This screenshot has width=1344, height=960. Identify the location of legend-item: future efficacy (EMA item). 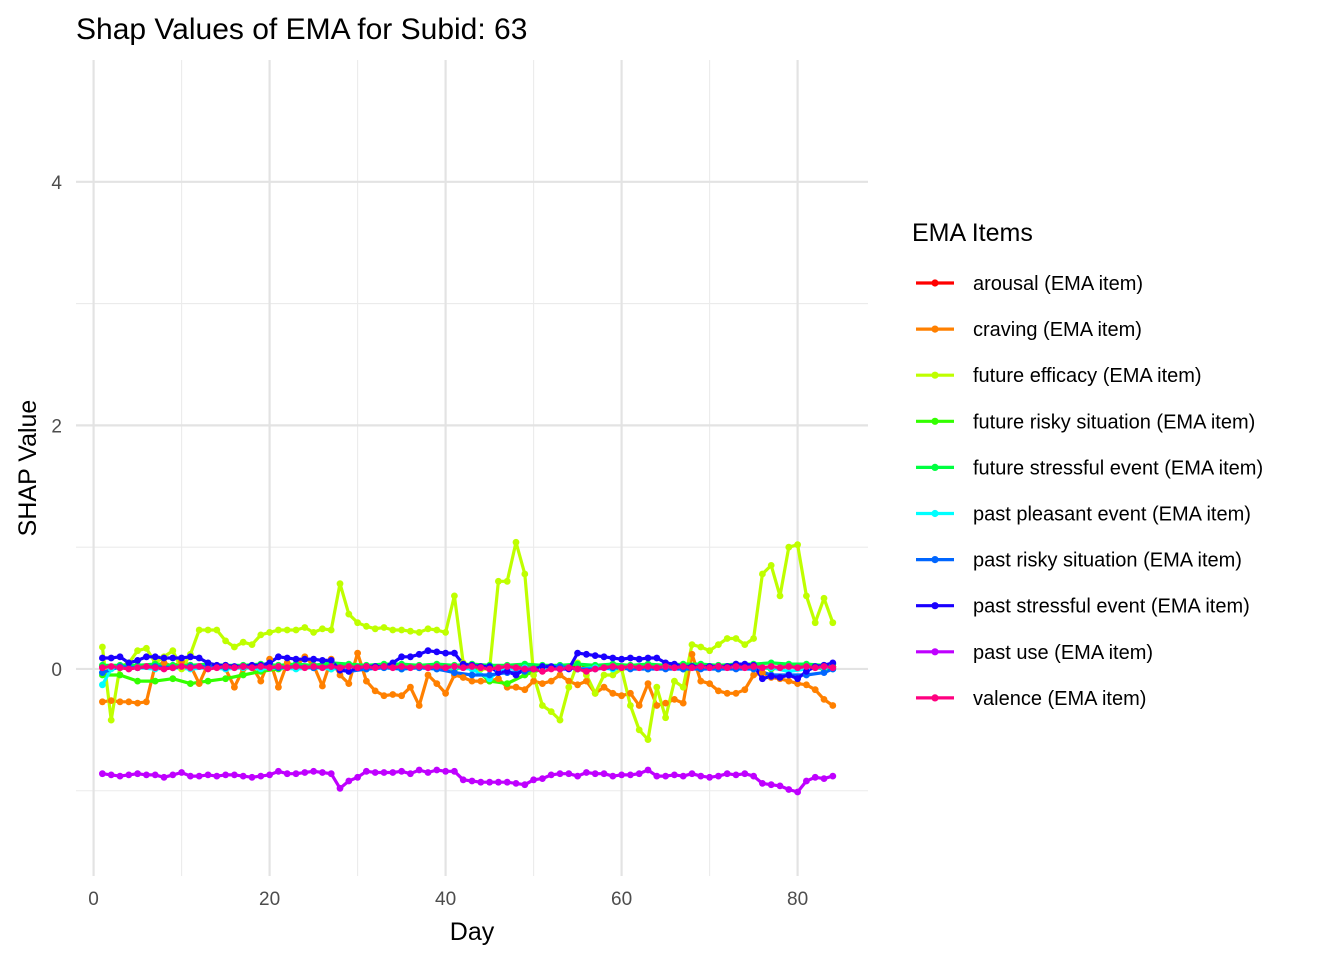
(1059, 376).